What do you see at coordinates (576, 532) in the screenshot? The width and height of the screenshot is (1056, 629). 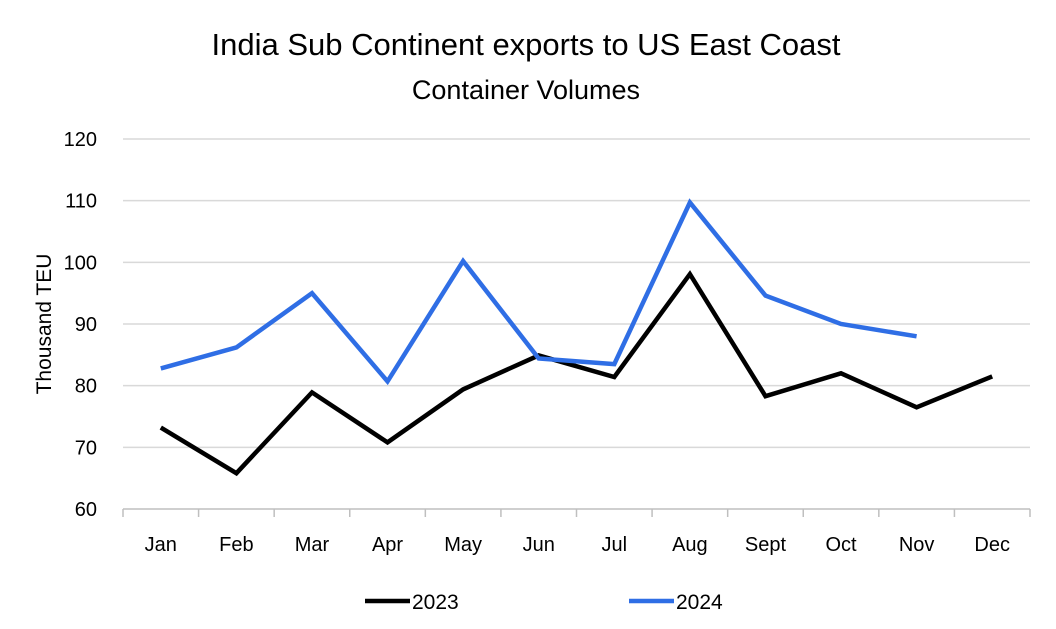 I see `x-axis: Jan Feb Mar Apr May Jun Jul Aug Sept Oct Nov Dec` at bounding box center [576, 532].